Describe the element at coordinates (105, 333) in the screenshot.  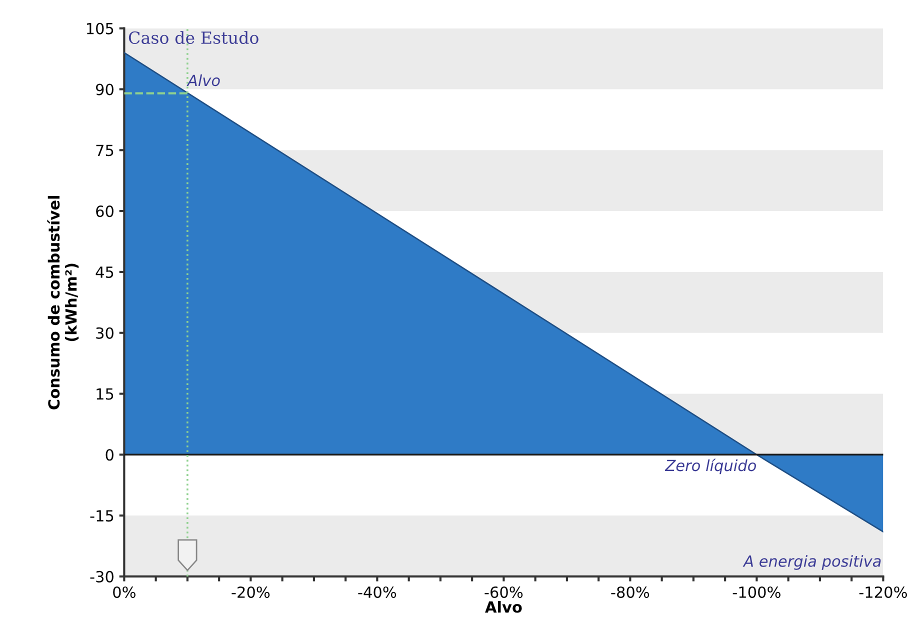
I see `y-tick-label: 30` at that location.